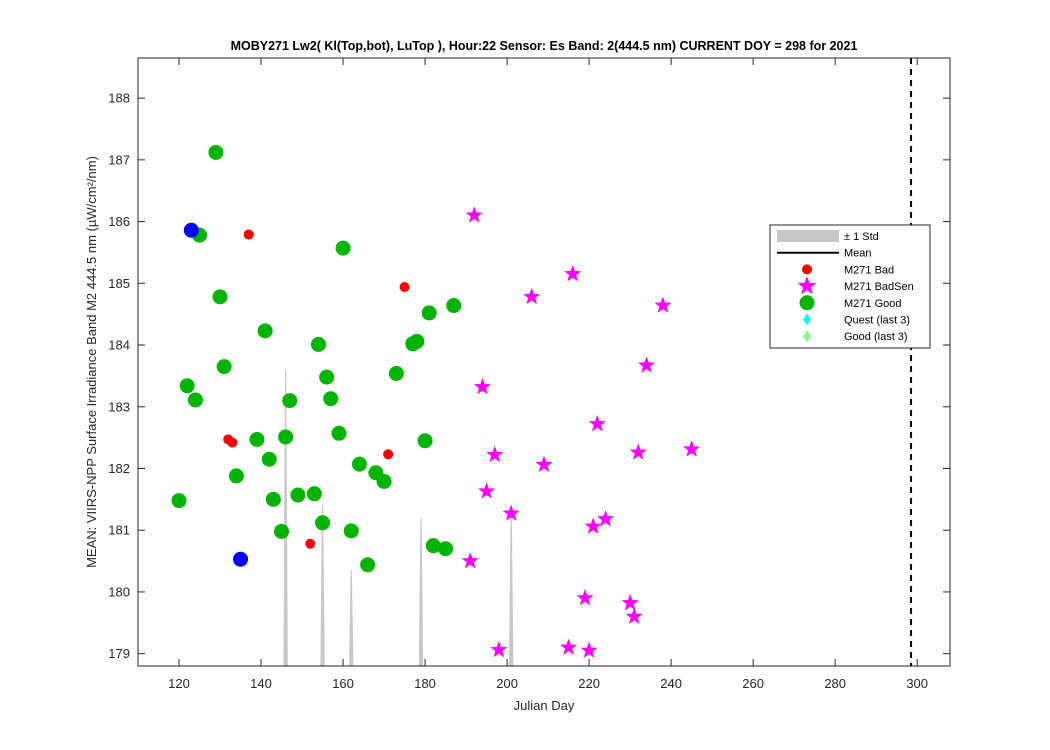 Image resolution: width=1050 pixels, height=750 pixels. I want to click on y-tick-label: 186, so click(119, 221).